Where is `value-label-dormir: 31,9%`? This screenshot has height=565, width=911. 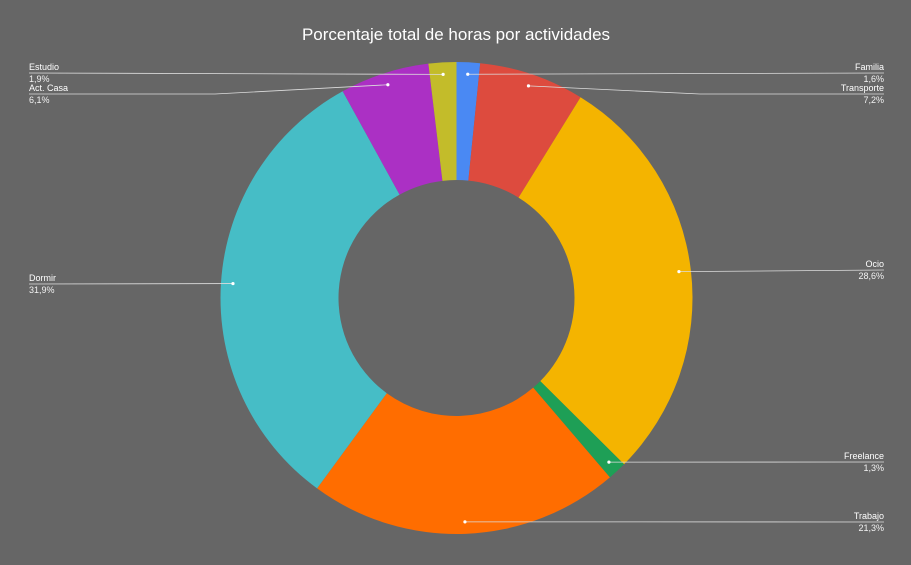 value-label-dormir: 31,9% is located at coordinates (42, 290).